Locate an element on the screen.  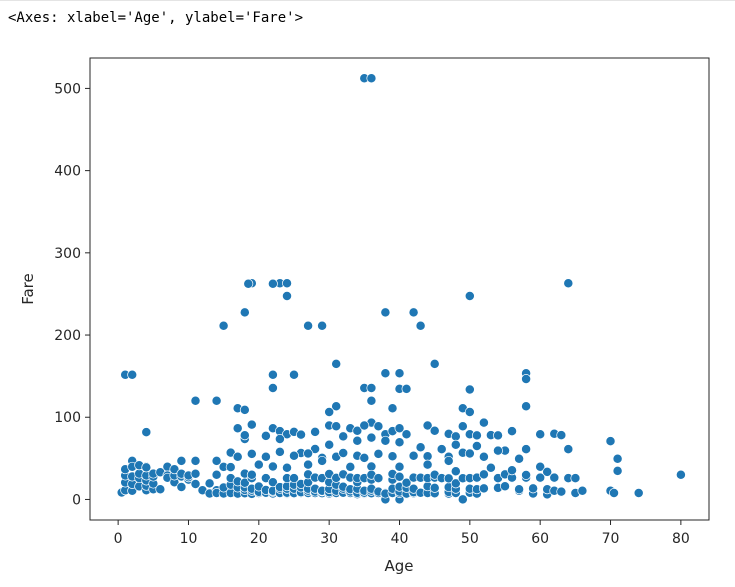
x-axis-ticks: 0 10 20 30 40 50 60 70 80 is located at coordinates (402, 533).